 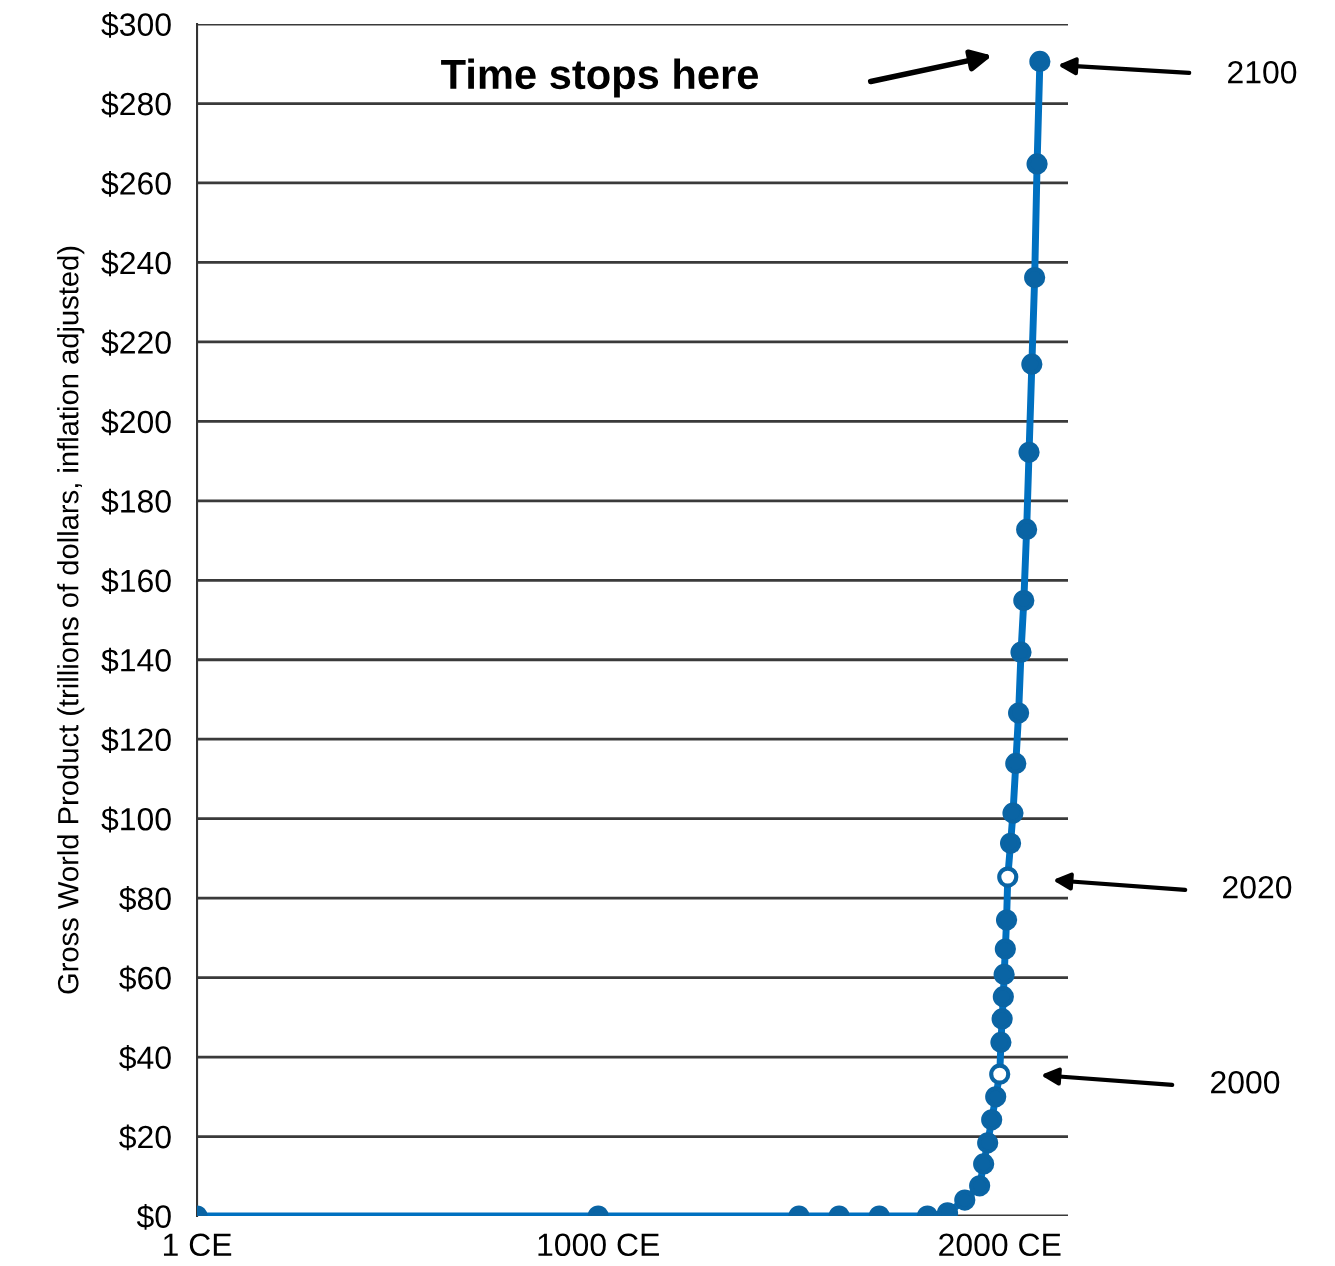 What do you see at coordinates (1262, 72) in the screenshot?
I see `text: 2100` at bounding box center [1262, 72].